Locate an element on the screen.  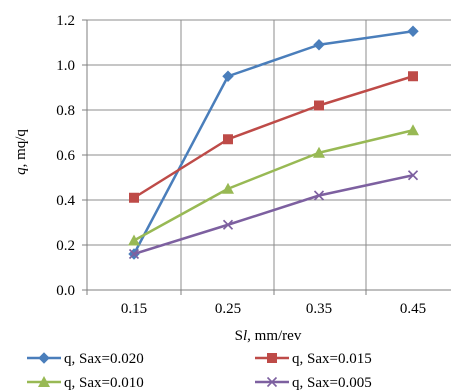
x-tick-label: 0.45 is located at coordinates (413, 309).